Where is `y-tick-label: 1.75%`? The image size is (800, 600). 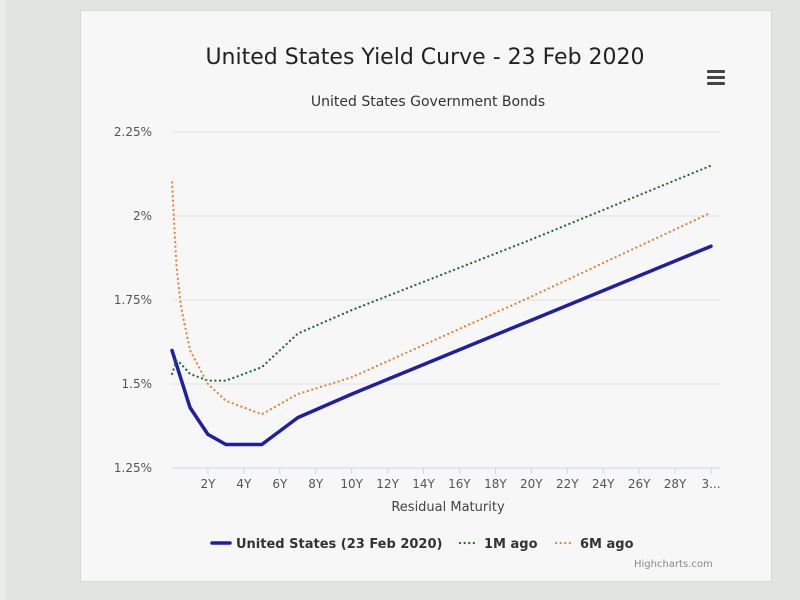 y-tick-label: 1.75% is located at coordinates (133, 300).